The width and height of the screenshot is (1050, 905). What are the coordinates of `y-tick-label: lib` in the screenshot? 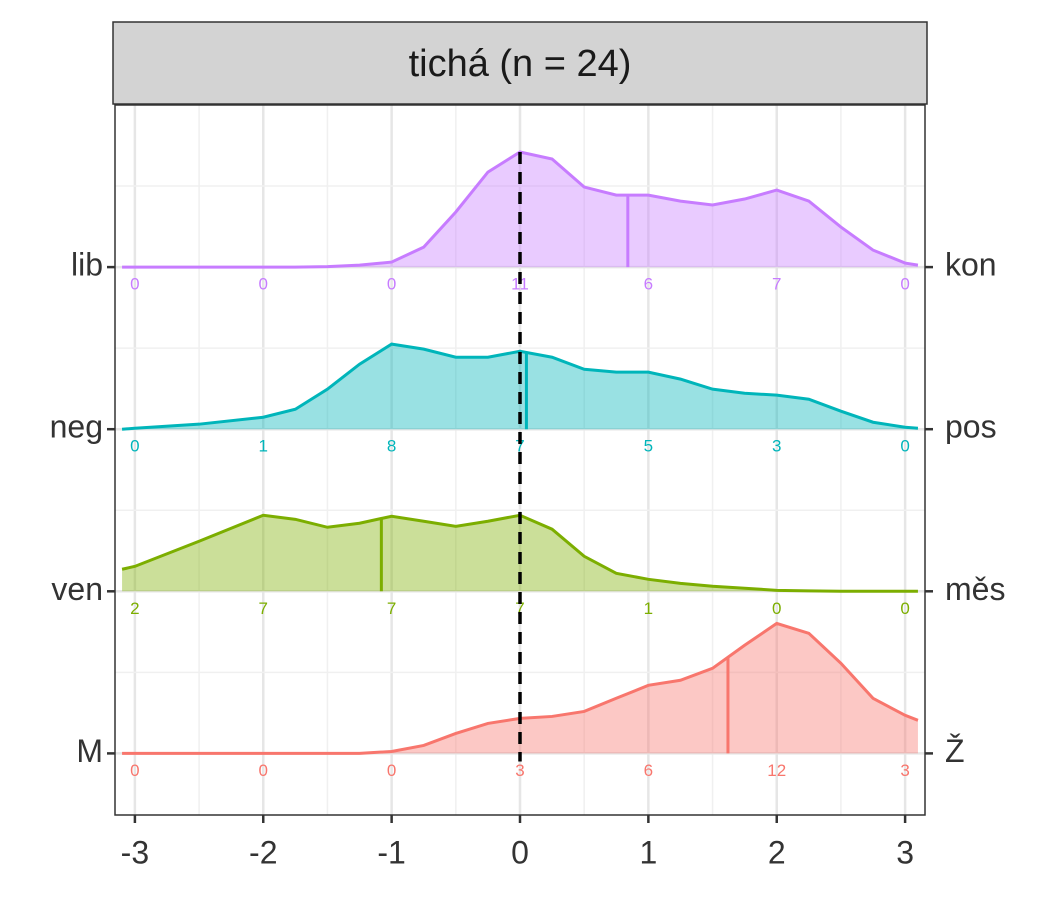 It's located at (87, 265).